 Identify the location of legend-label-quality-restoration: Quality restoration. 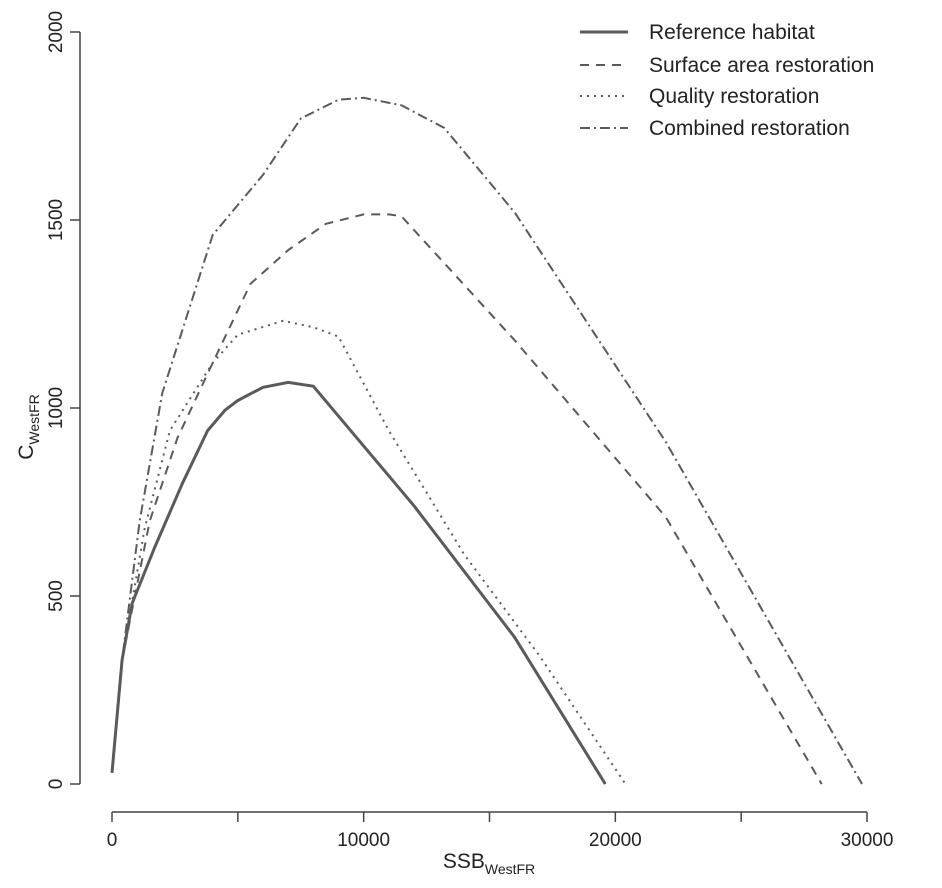
(734, 96).